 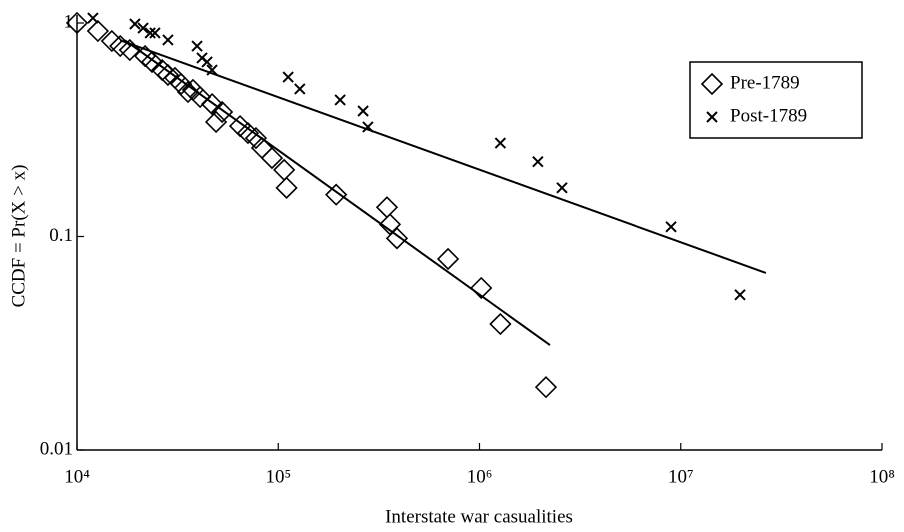 What do you see at coordinates (61, 235) in the screenshot?
I see `y-tick-label: 0.1` at bounding box center [61, 235].